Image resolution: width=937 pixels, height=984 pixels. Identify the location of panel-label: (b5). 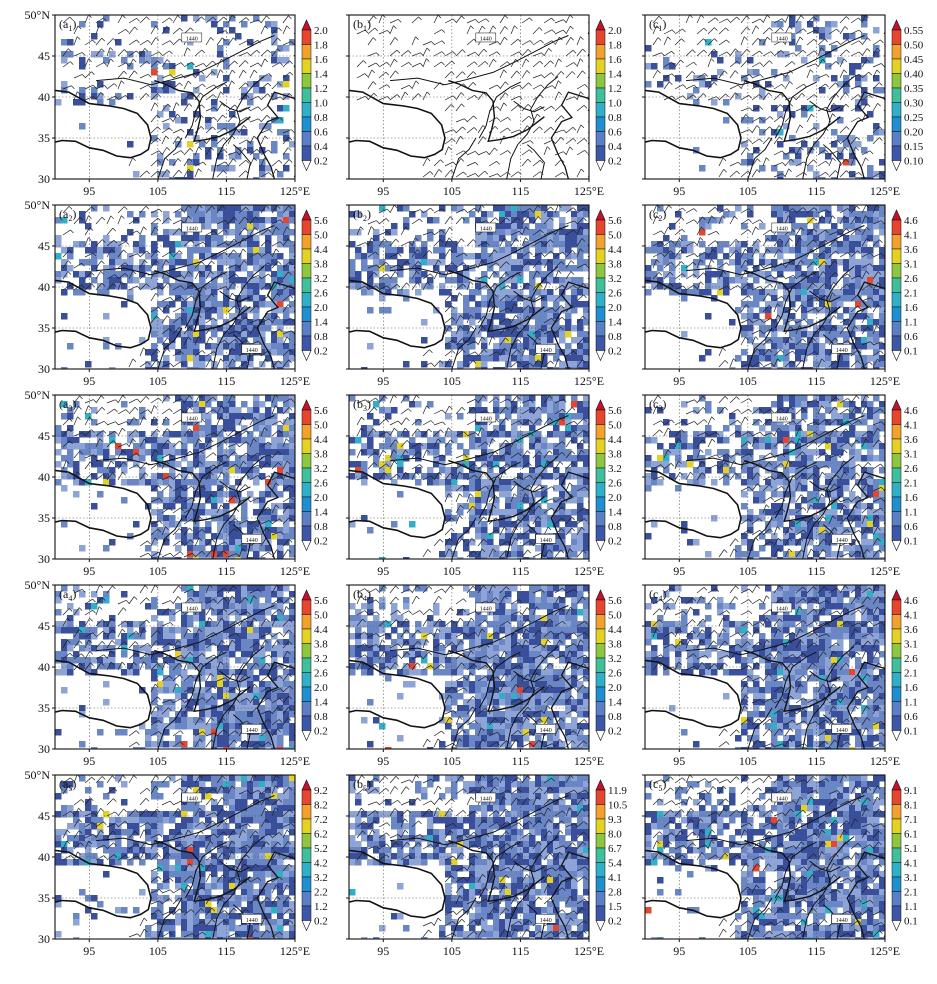
(362, 785).